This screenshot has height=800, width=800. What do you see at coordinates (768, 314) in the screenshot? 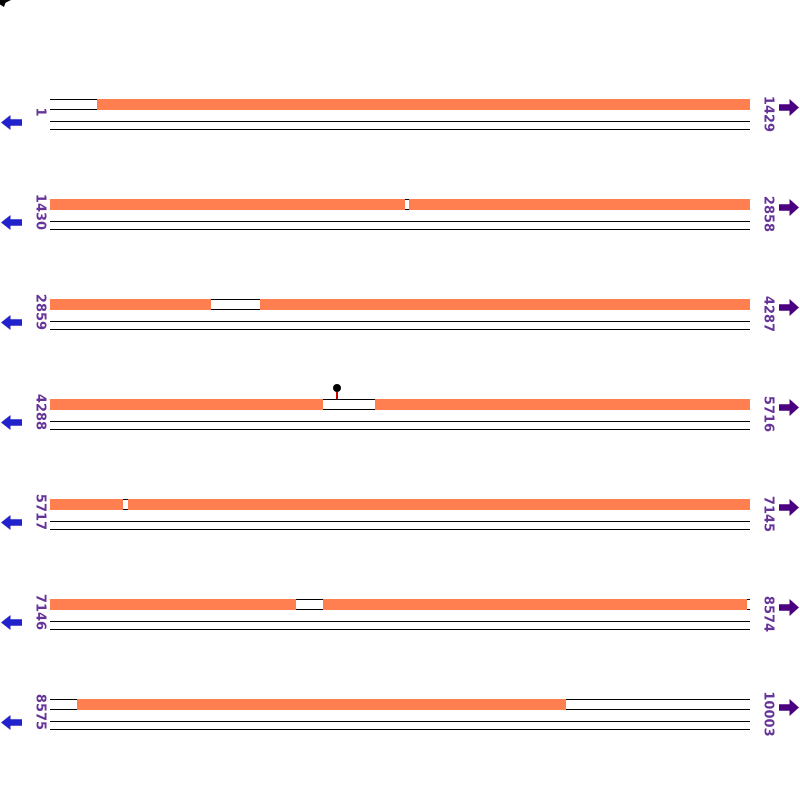
I see `row-end-coordinate: 4287` at bounding box center [768, 314].